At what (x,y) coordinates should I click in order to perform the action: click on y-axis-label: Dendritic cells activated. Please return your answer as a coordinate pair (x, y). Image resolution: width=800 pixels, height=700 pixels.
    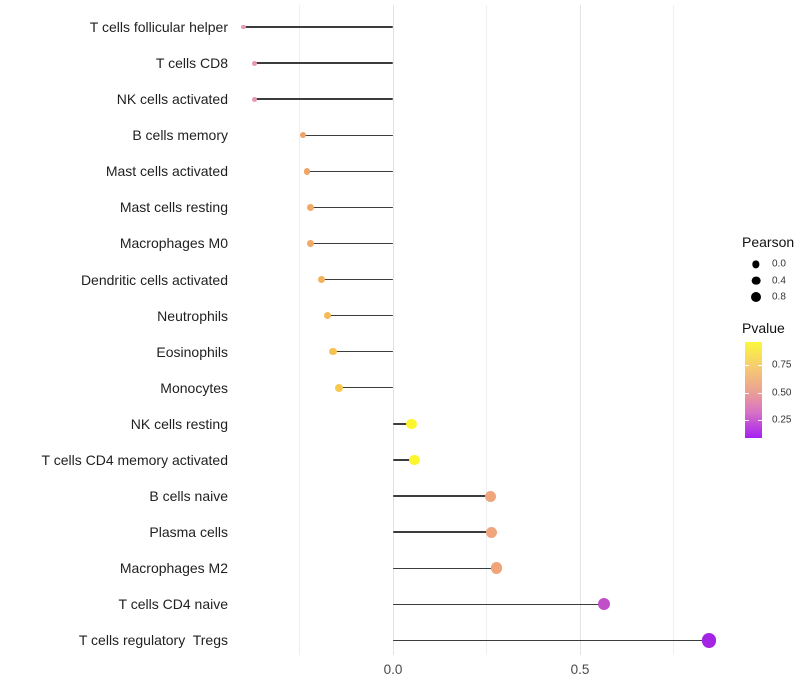
    Looking at the image, I should click on (154, 279).